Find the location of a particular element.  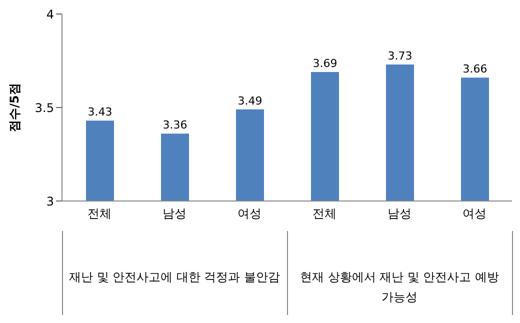

data-label: 3.69 is located at coordinates (325, 63).